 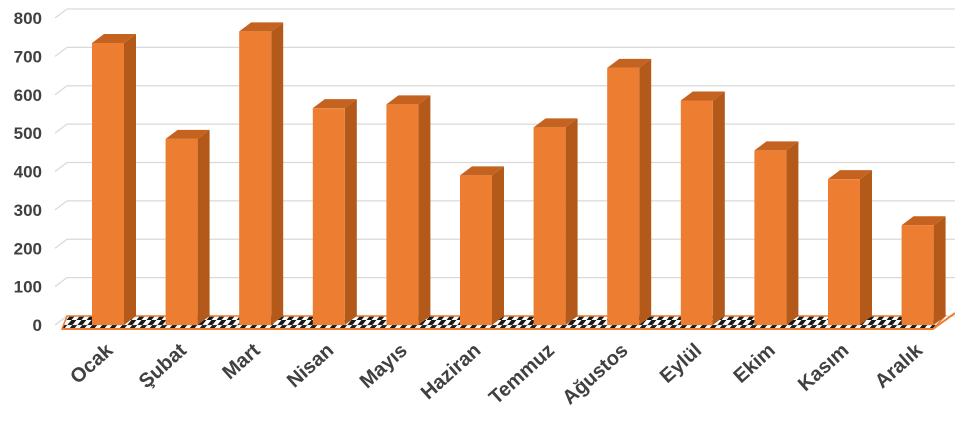 I want to click on x-tick-label: Şubat, so click(x=163, y=366).